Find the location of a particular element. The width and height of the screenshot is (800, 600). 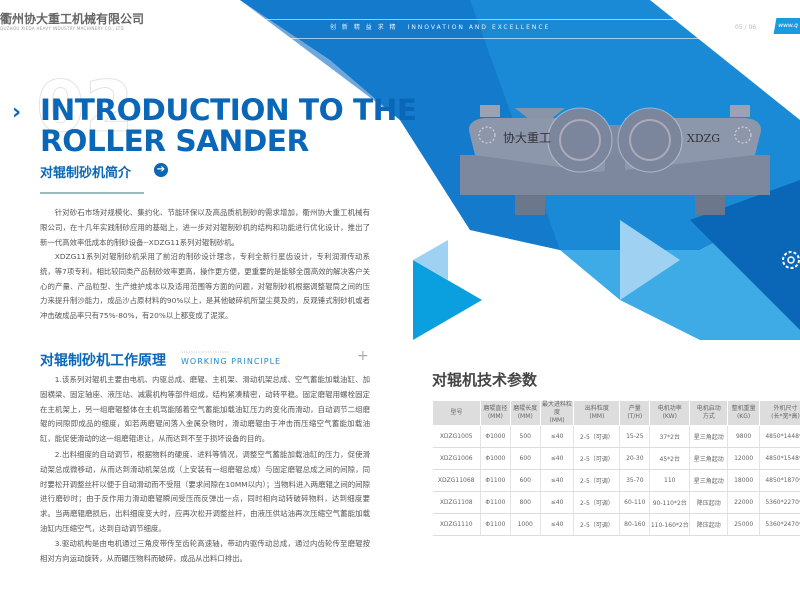

plus-icon: + is located at coordinates (363, 356).